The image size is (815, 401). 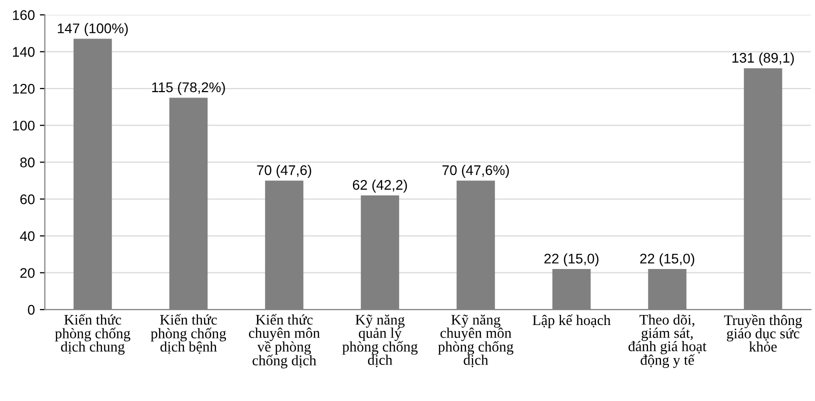 I want to click on y-tick-label: 0, so click(x=31, y=309).